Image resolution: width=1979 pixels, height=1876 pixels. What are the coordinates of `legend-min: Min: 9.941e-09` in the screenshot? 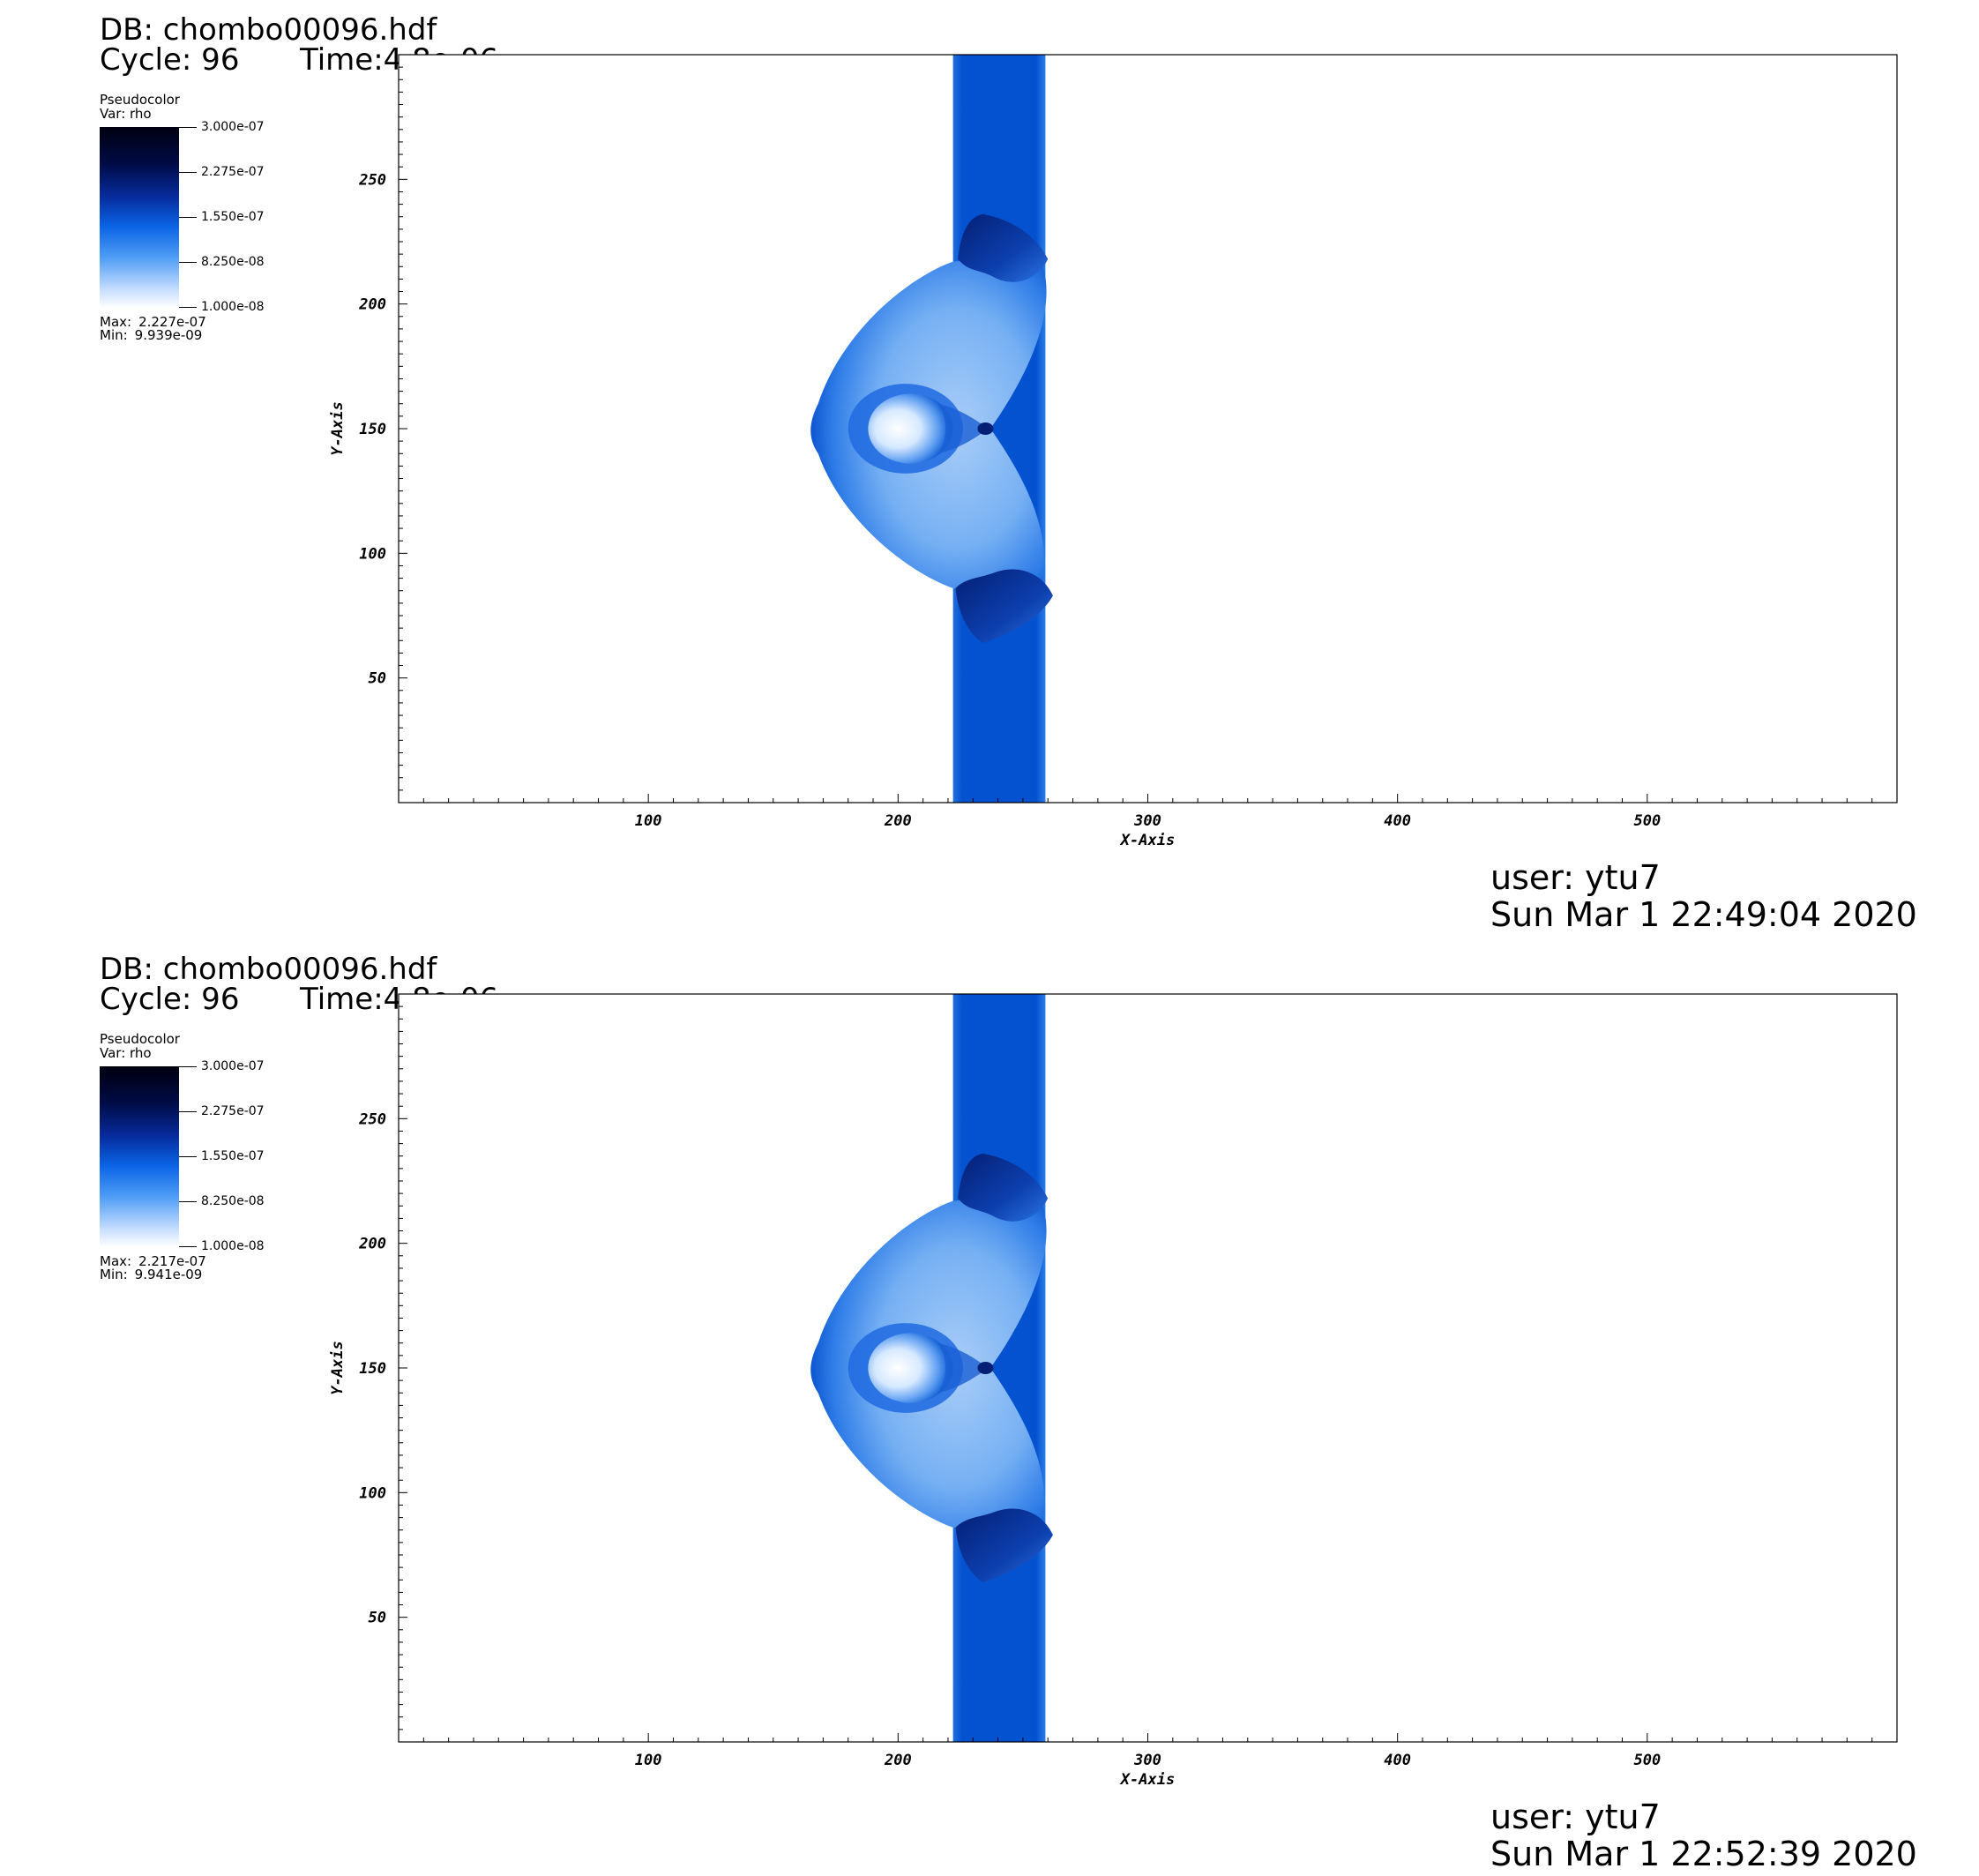 It's located at (151, 1275).